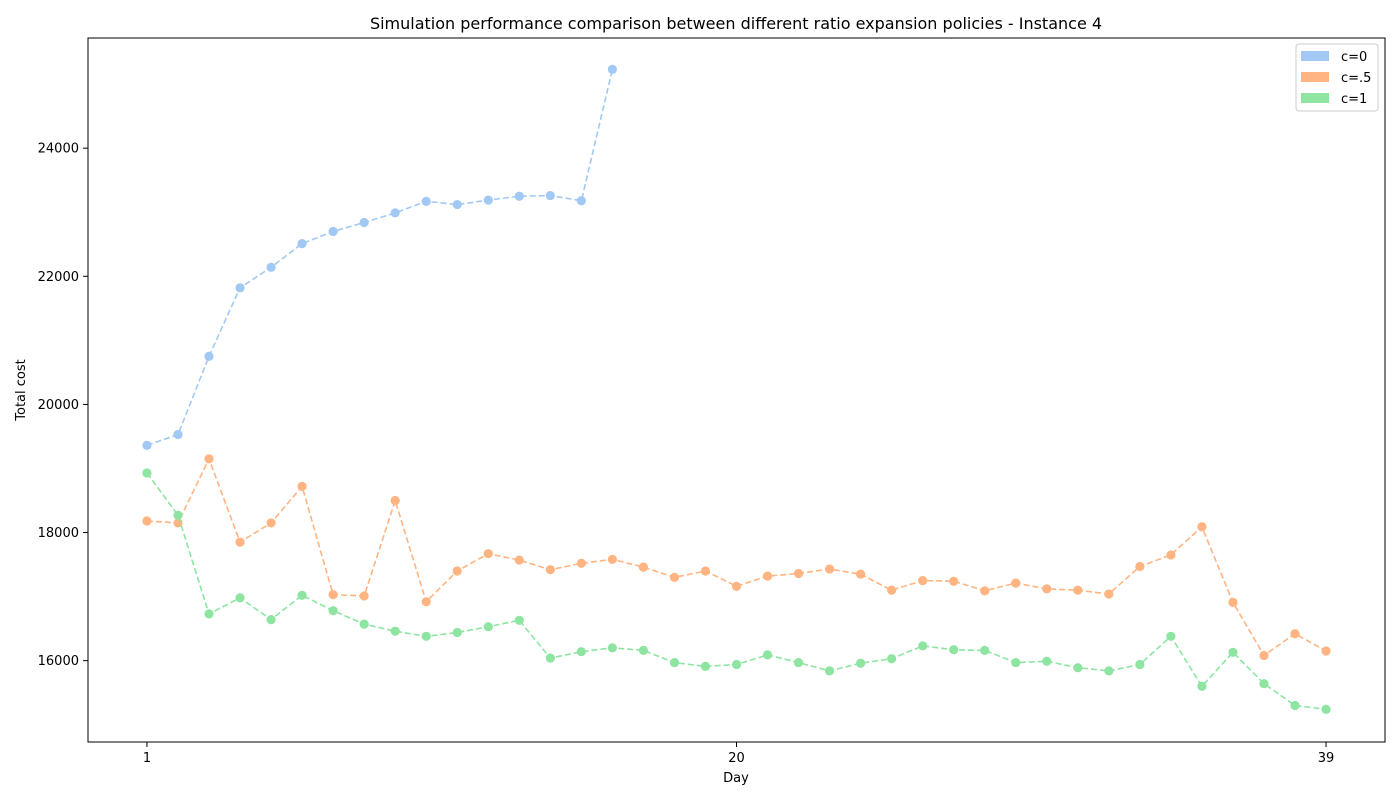  What do you see at coordinates (1356, 78) in the screenshot?
I see `legend-label: c=.5` at bounding box center [1356, 78].